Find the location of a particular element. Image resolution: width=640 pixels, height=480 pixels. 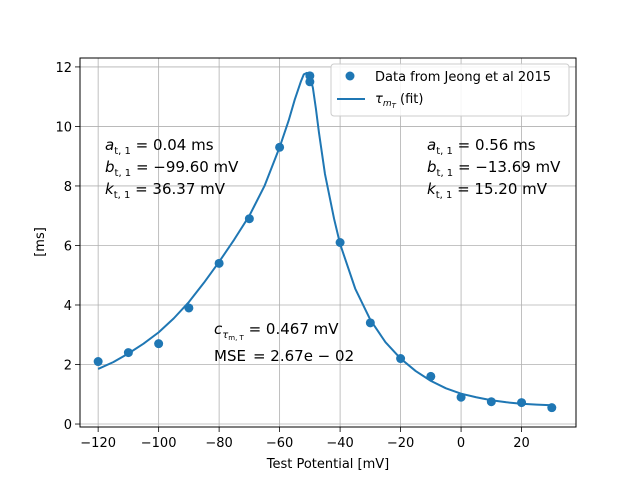

y-tick-label: 12 is located at coordinates (63, 68).